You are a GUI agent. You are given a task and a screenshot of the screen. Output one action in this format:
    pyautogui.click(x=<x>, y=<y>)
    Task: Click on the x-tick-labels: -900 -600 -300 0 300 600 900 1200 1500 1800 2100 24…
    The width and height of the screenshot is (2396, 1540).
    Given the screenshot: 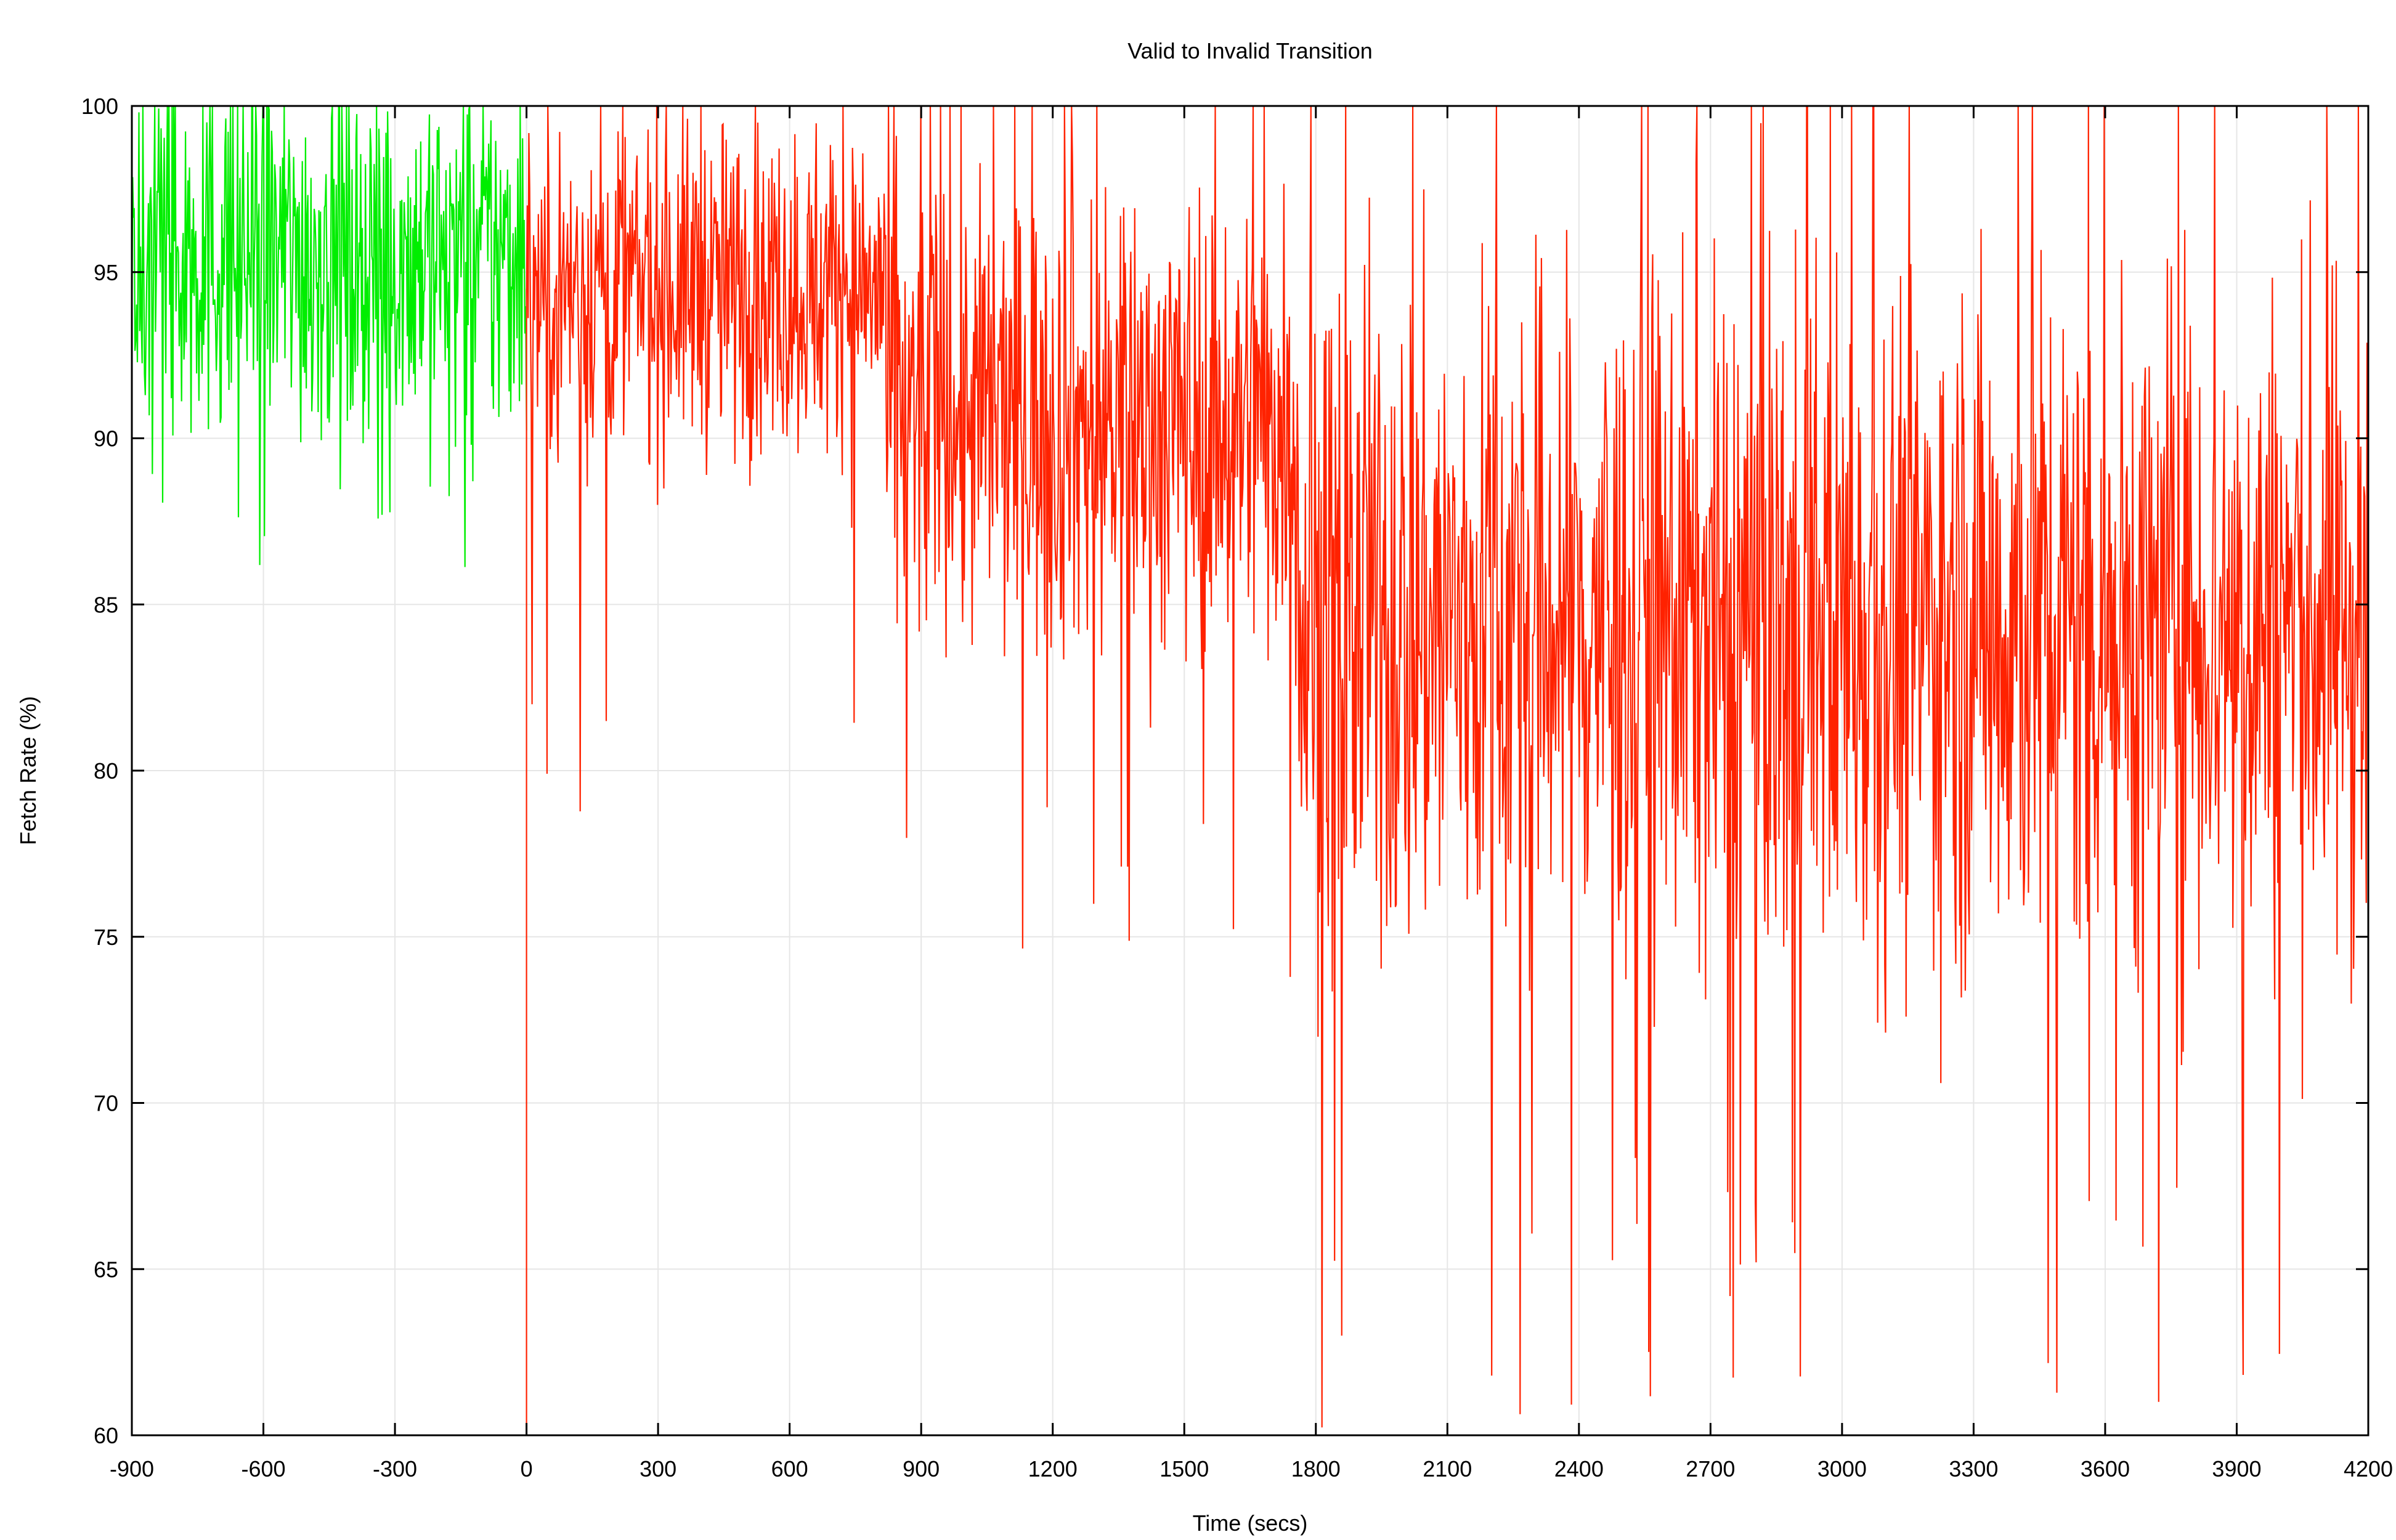 What is the action you would take?
    pyautogui.click(x=1251, y=1468)
    